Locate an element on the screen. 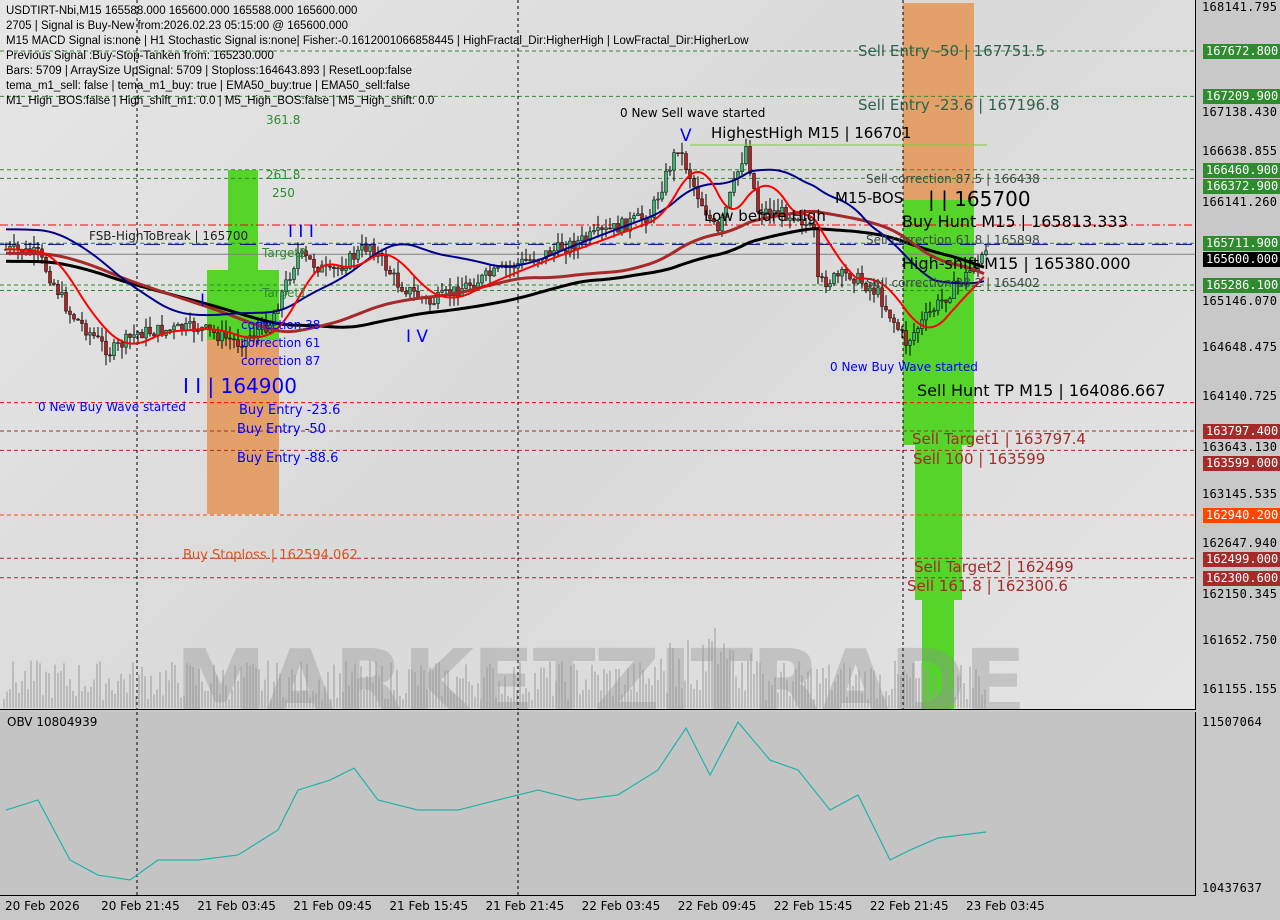 The image size is (1280, 920). sell-zone-green is located at coordinates (938, 322).